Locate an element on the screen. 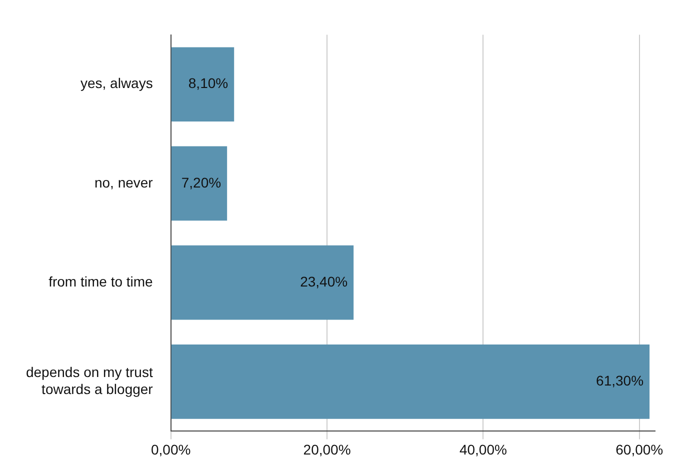 Image resolution: width=673 pixels, height=470 pixels. data-label: 7,20% is located at coordinates (201, 182).